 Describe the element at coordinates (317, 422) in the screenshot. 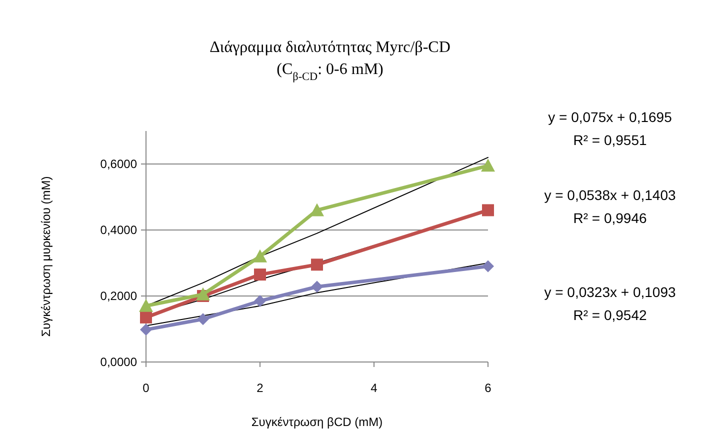

I see `x-axis-title: Συγκέντρωση βCD (mM)` at that location.